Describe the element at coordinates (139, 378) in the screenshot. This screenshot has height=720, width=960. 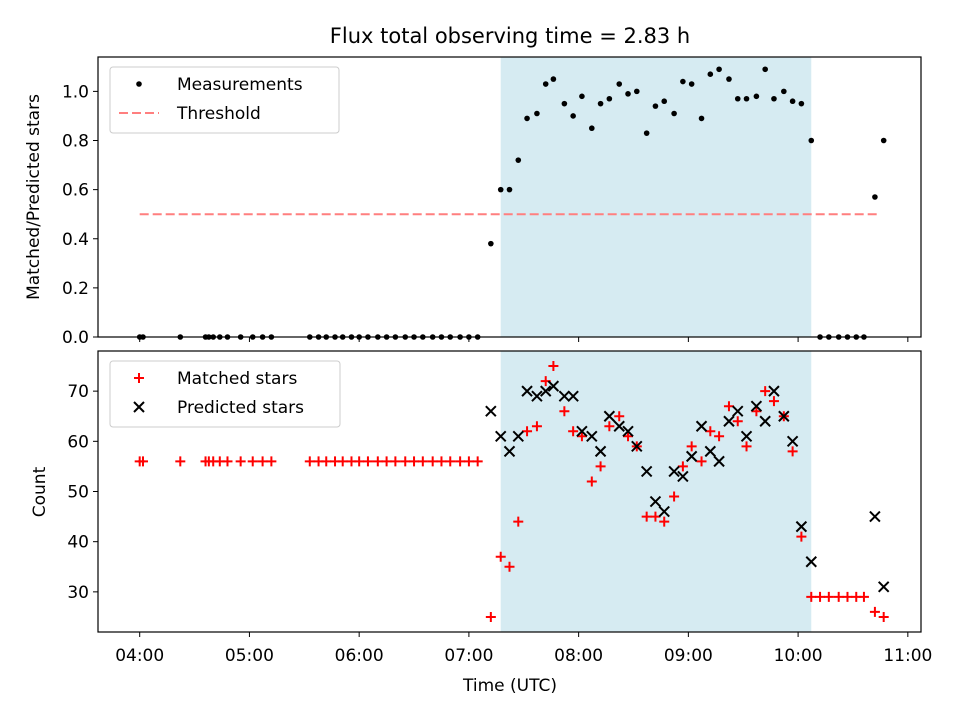
I see `legend-marker-matched` at that location.